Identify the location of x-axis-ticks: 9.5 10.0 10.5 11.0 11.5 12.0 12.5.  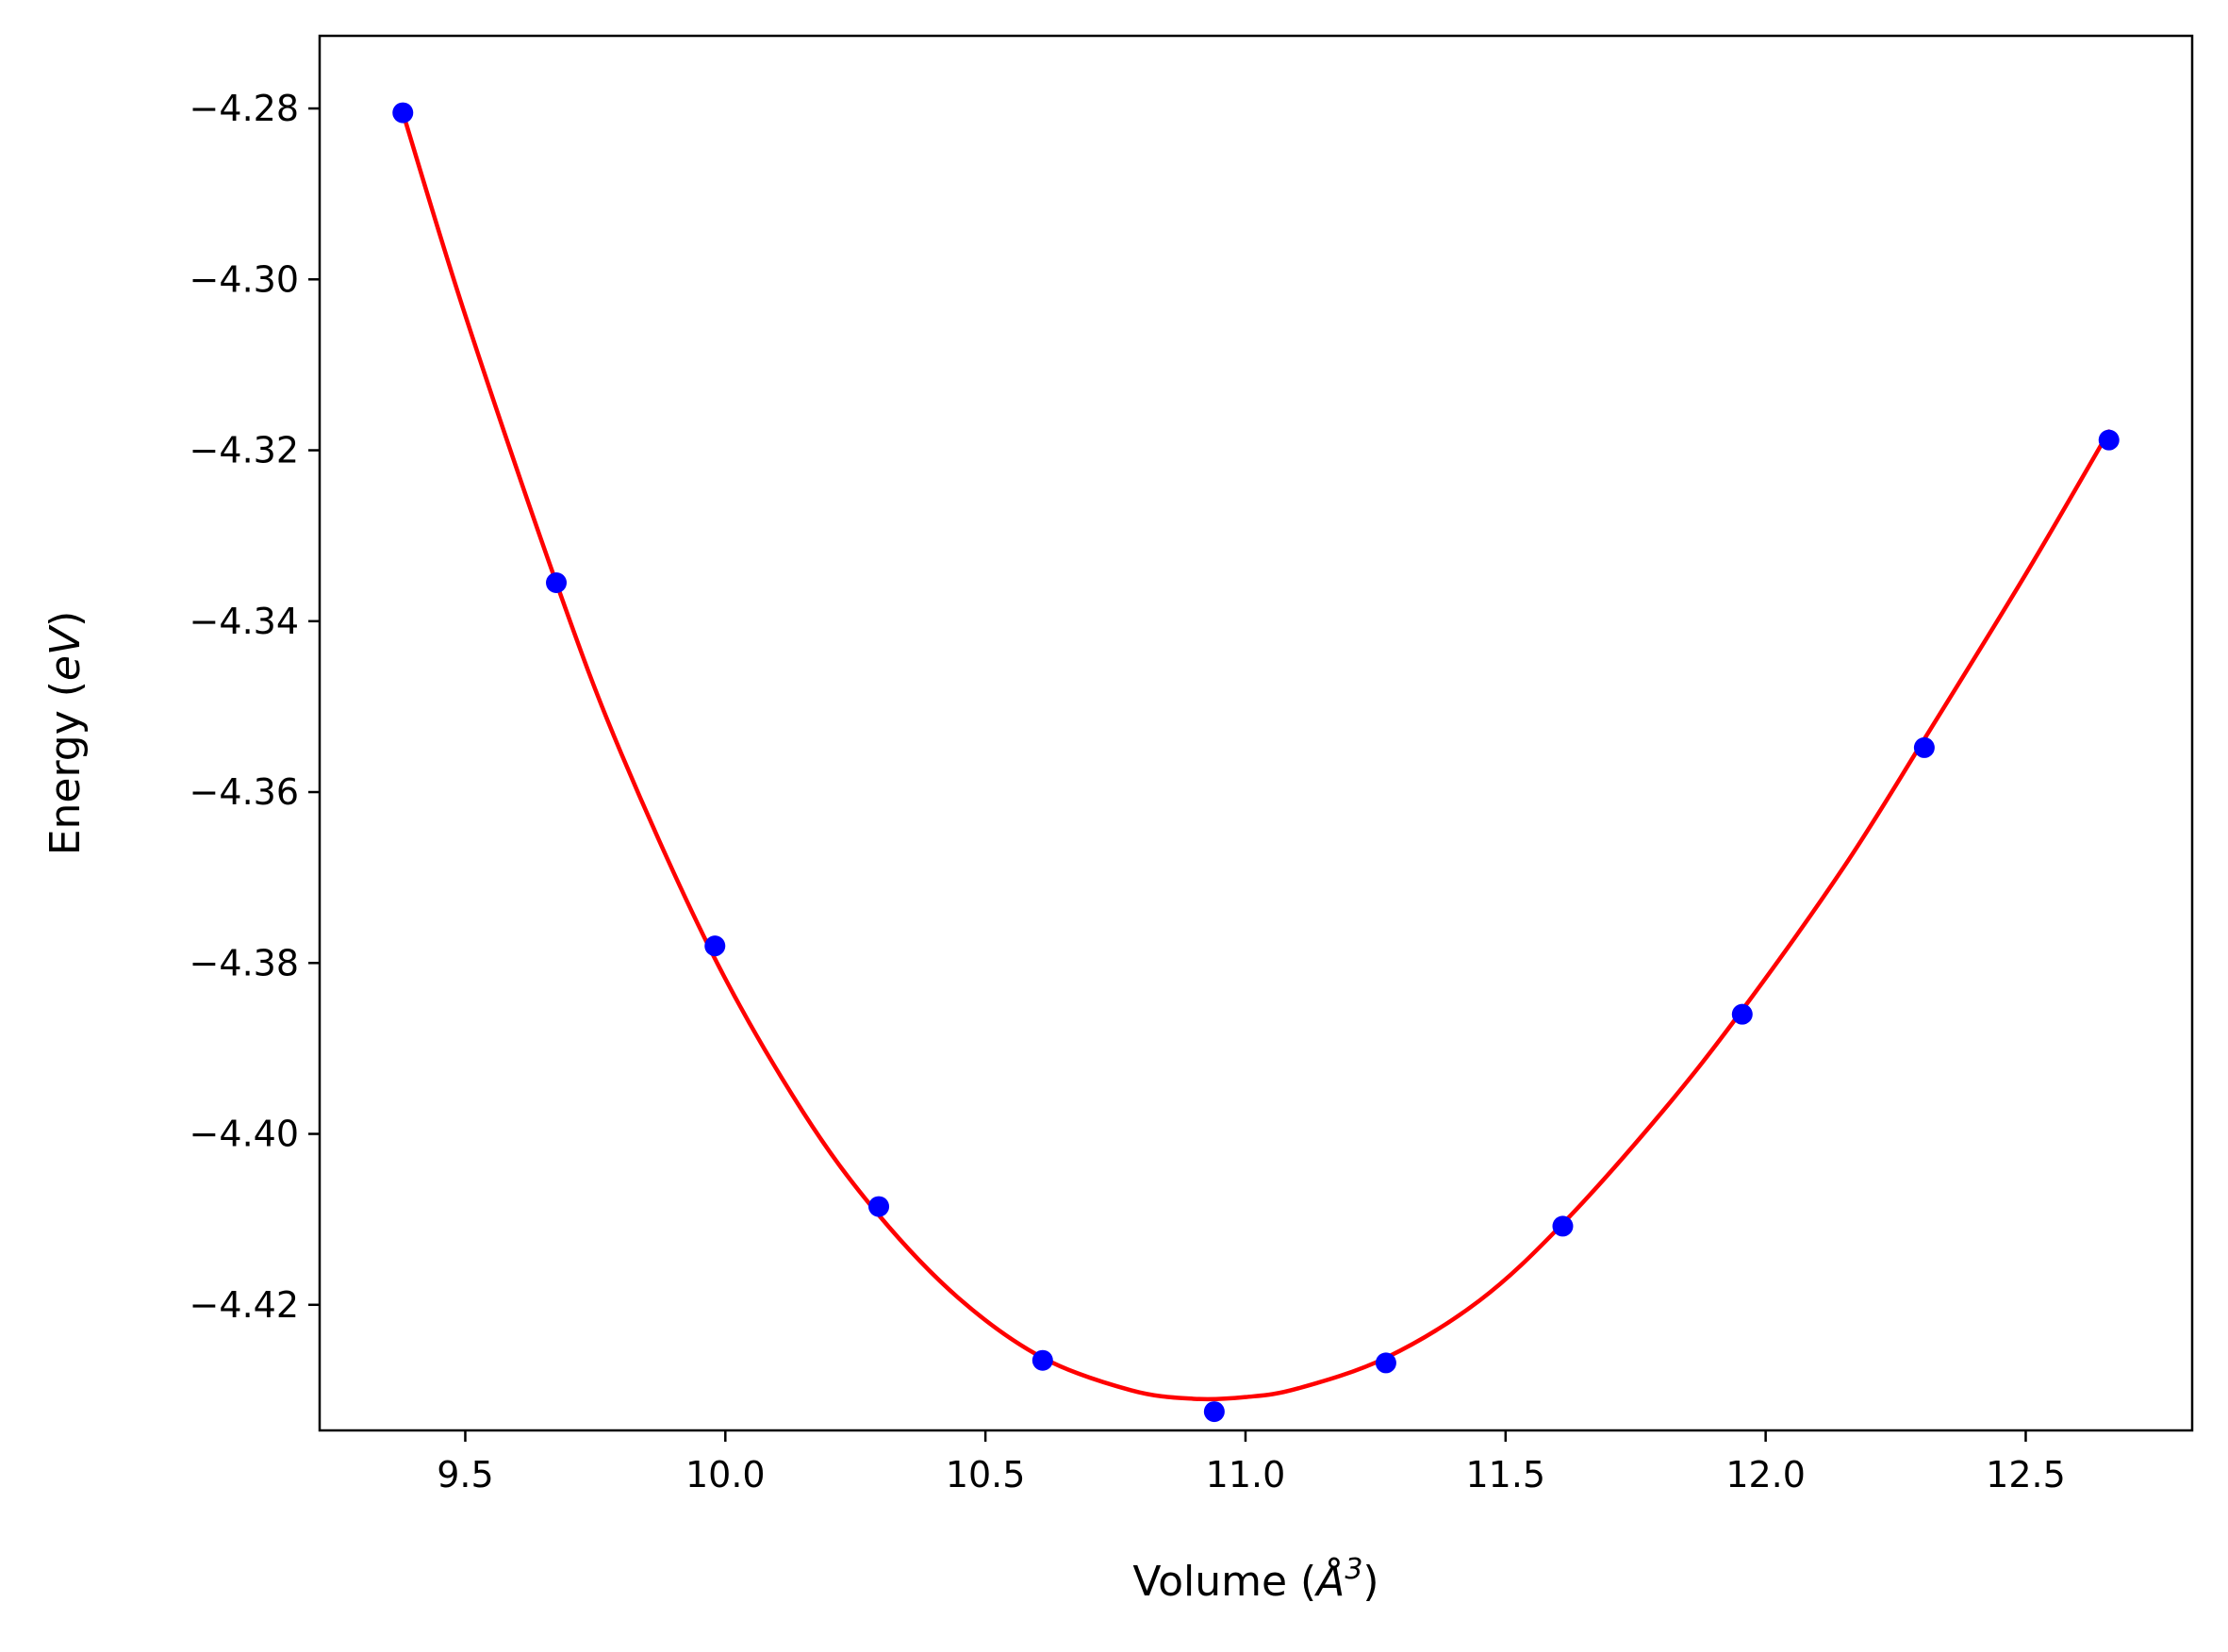
(1251, 1462).